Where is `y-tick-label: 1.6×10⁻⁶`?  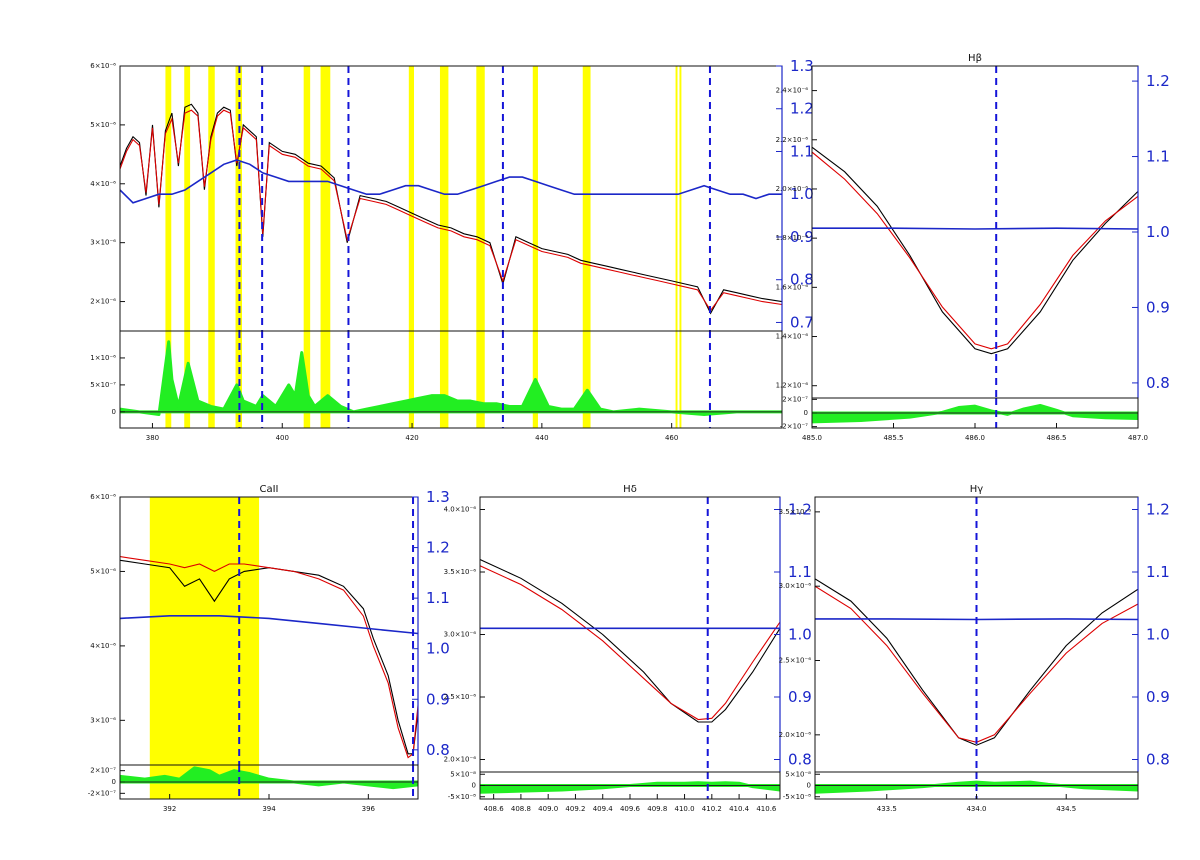 y-tick-label: 1.6×10⁻⁶ is located at coordinates (792, 287).